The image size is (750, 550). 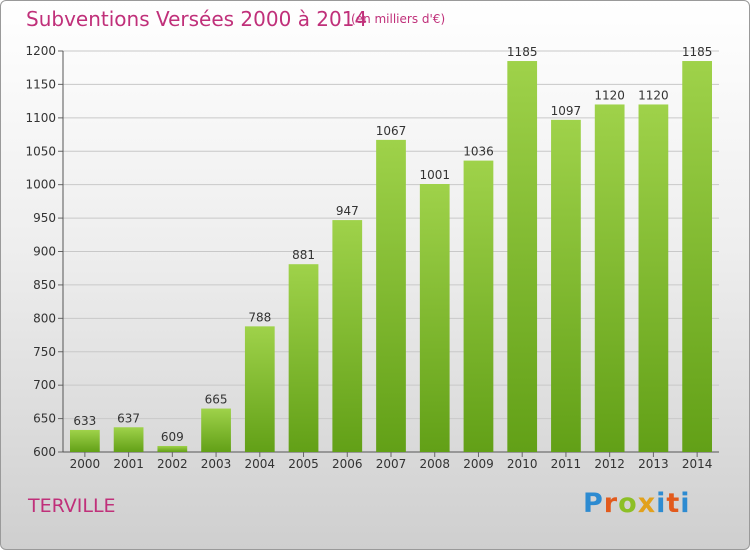 What do you see at coordinates (44, 385) in the screenshot?
I see `y-tick-label: 700` at bounding box center [44, 385].